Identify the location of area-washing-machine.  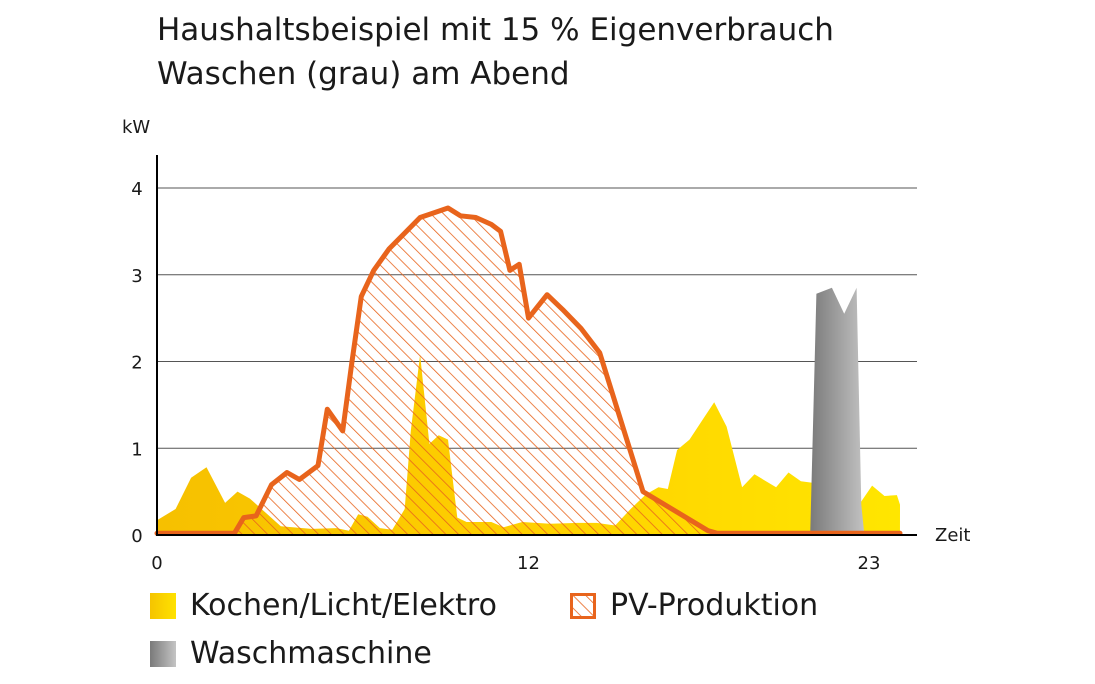
(837, 411).